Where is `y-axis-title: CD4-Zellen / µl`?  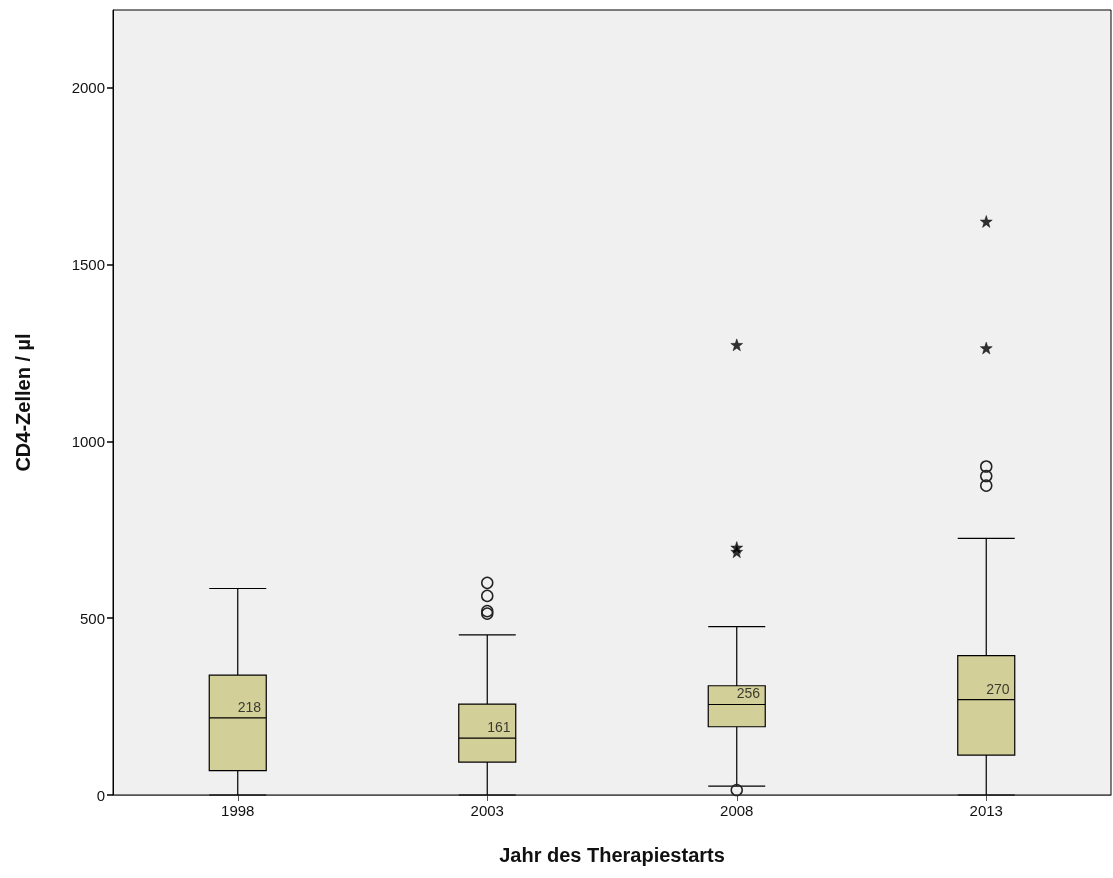 y-axis-title: CD4-Zellen / µl is located at coordinates (23, 402).